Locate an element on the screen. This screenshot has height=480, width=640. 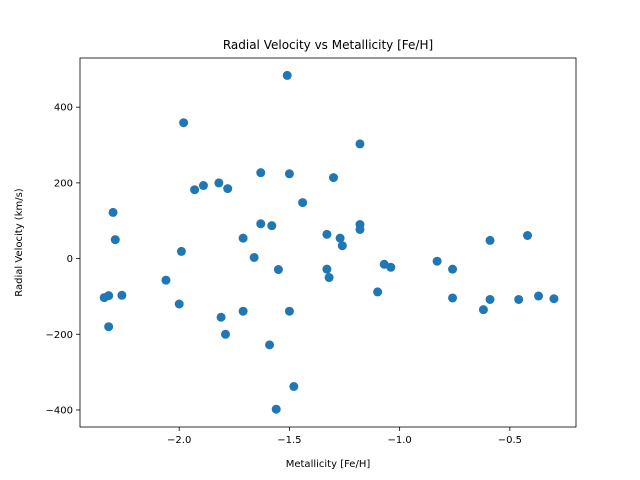
x-axis-ticks: −2.0 −1.5 −1.0 −0.5 is located at coordinates (344, 436).